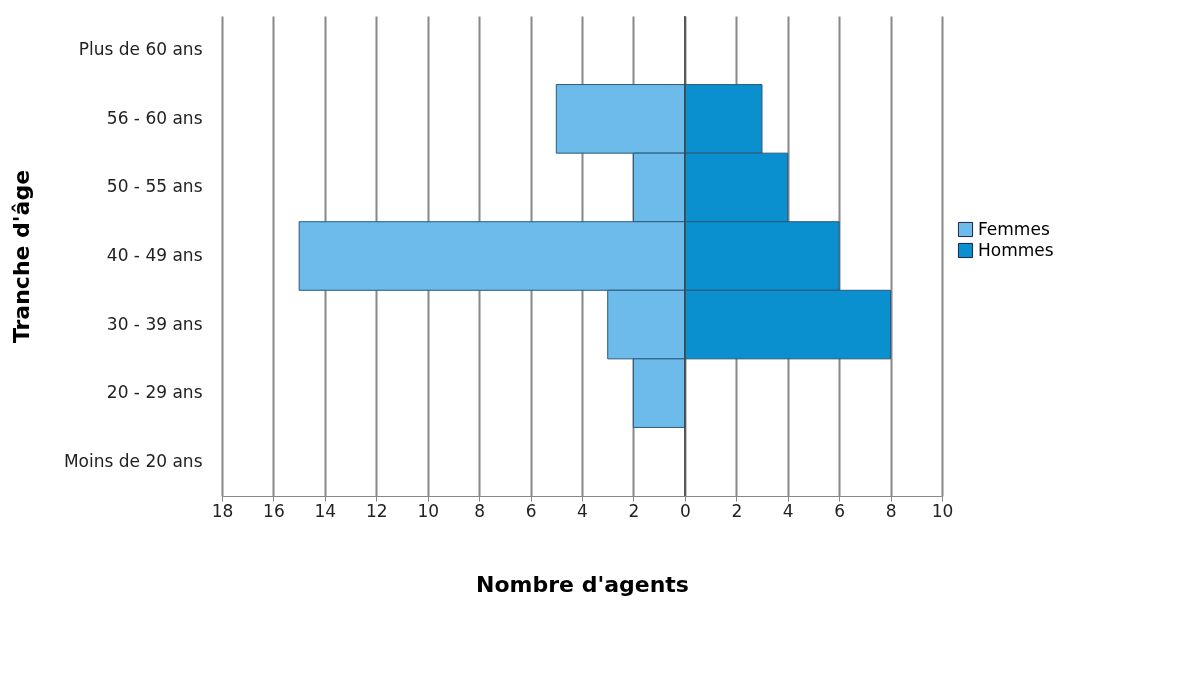  I want to click on y-tick-label: 56 - 60 ans, so click(154, 117).